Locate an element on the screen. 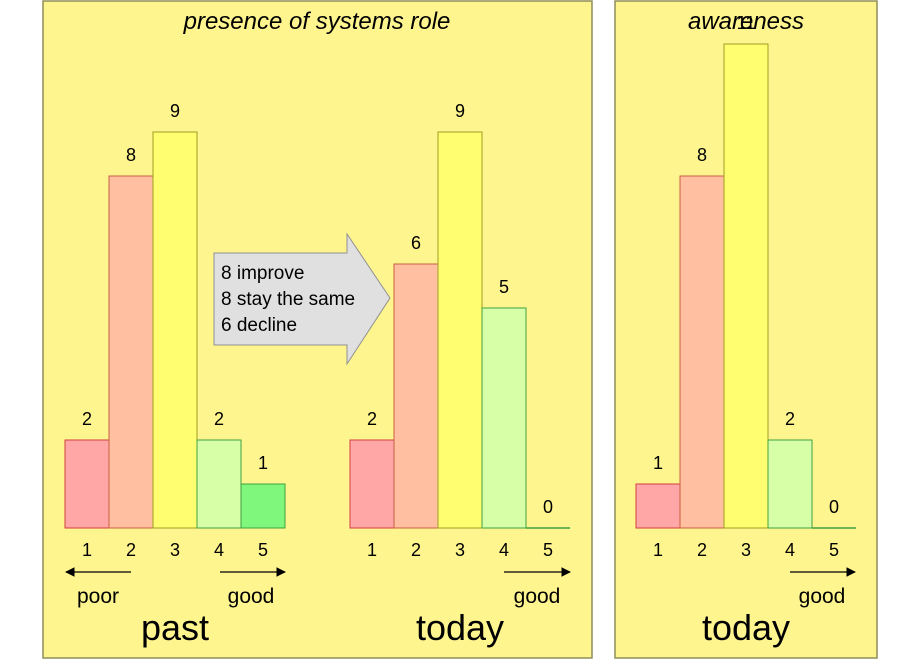 Image resolution: width=920 pixels, height=660 pixels. past-value-label-2: 8 is located at coordinates (131, 155).